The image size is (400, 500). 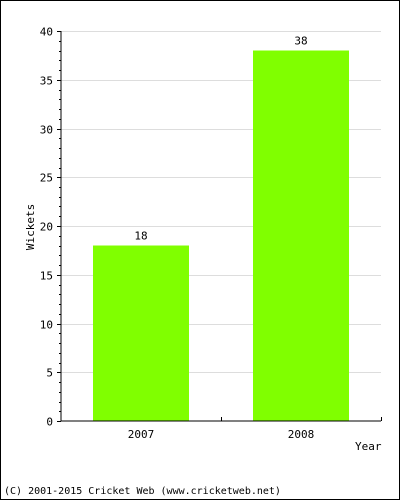 I want to click on y-tick-label: 35, so click(x=46, y=81).